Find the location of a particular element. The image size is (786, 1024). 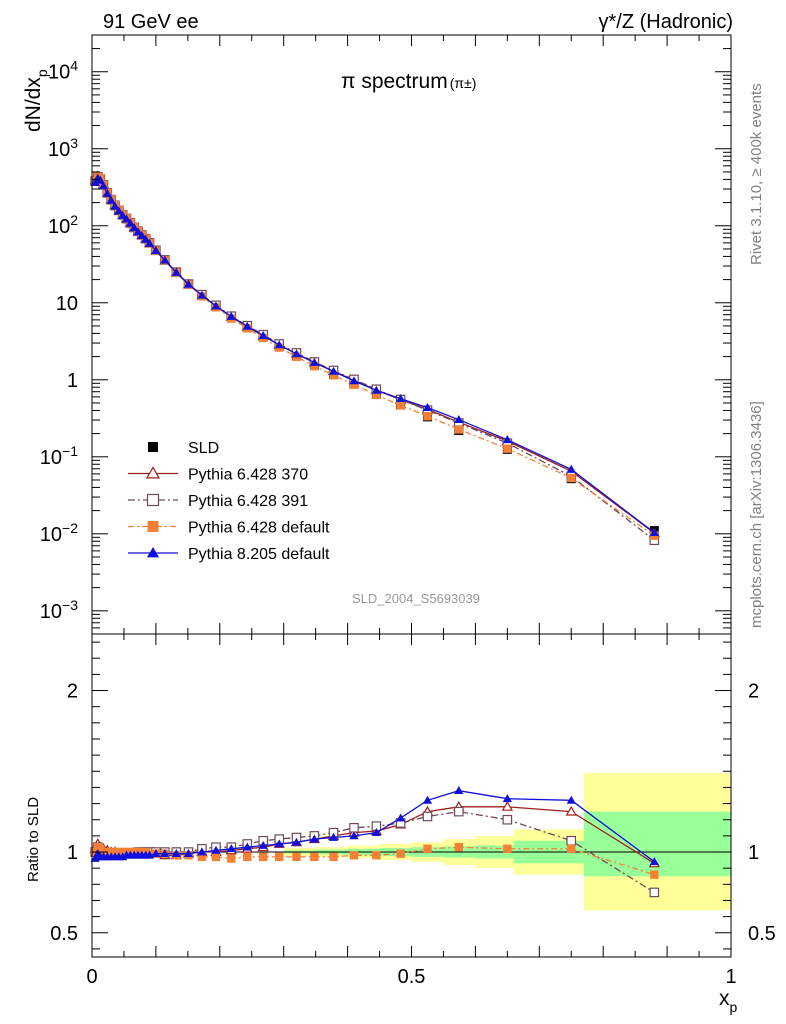

y-tick-label: 10⁻³ is located at coordinates (59, 610).